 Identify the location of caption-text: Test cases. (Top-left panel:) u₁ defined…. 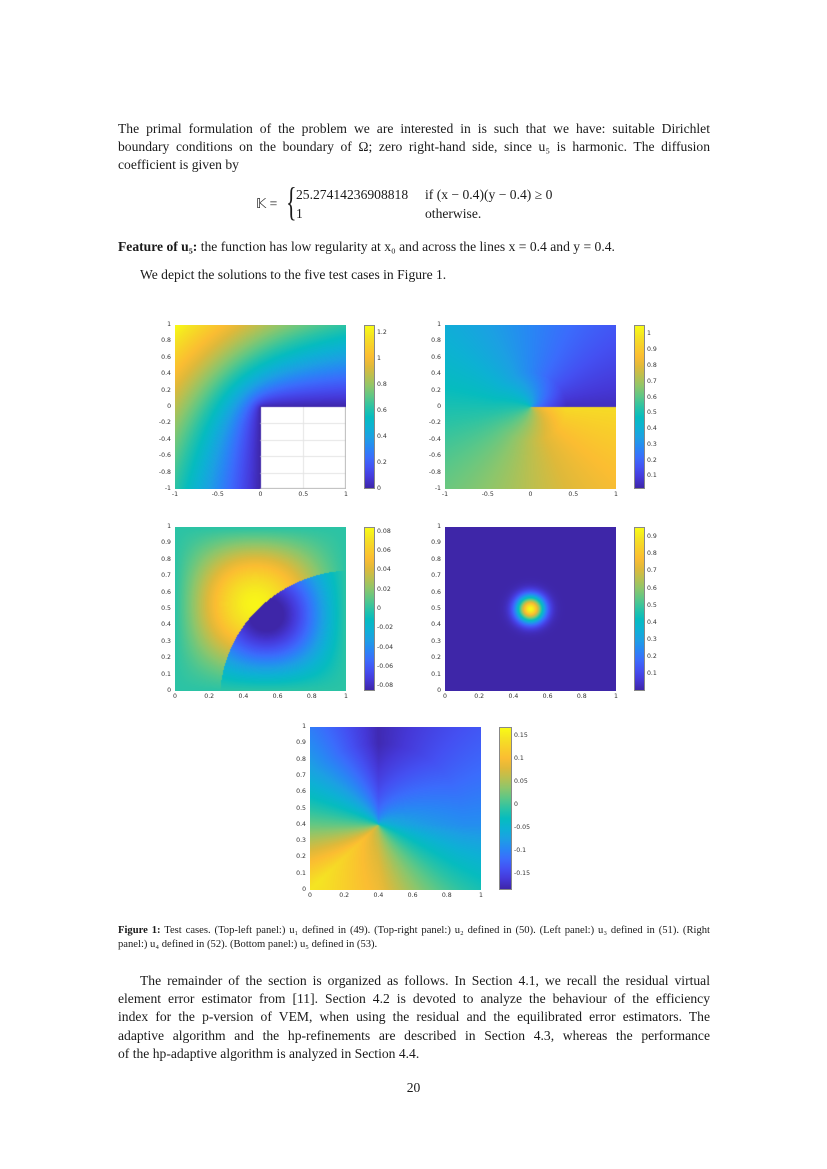
(414, 937).